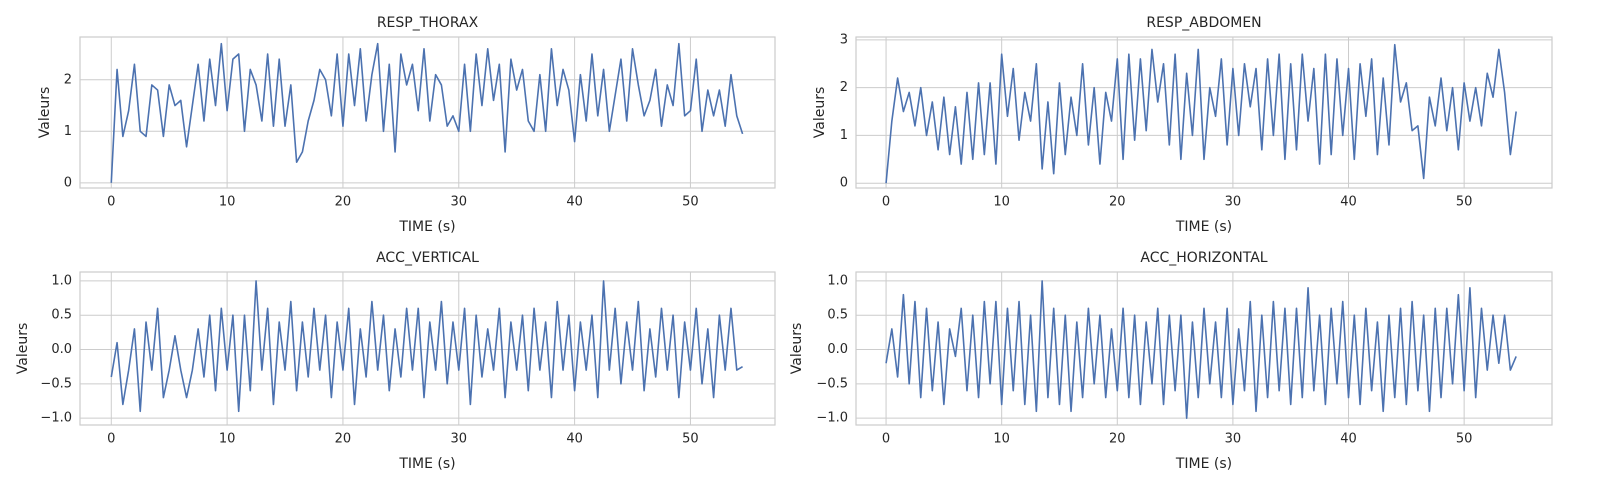  What do you see at coordinates (428, 23) in the screenshot?
I see `chart-title: RESP_THORAX` at bounding box center [428, 23].